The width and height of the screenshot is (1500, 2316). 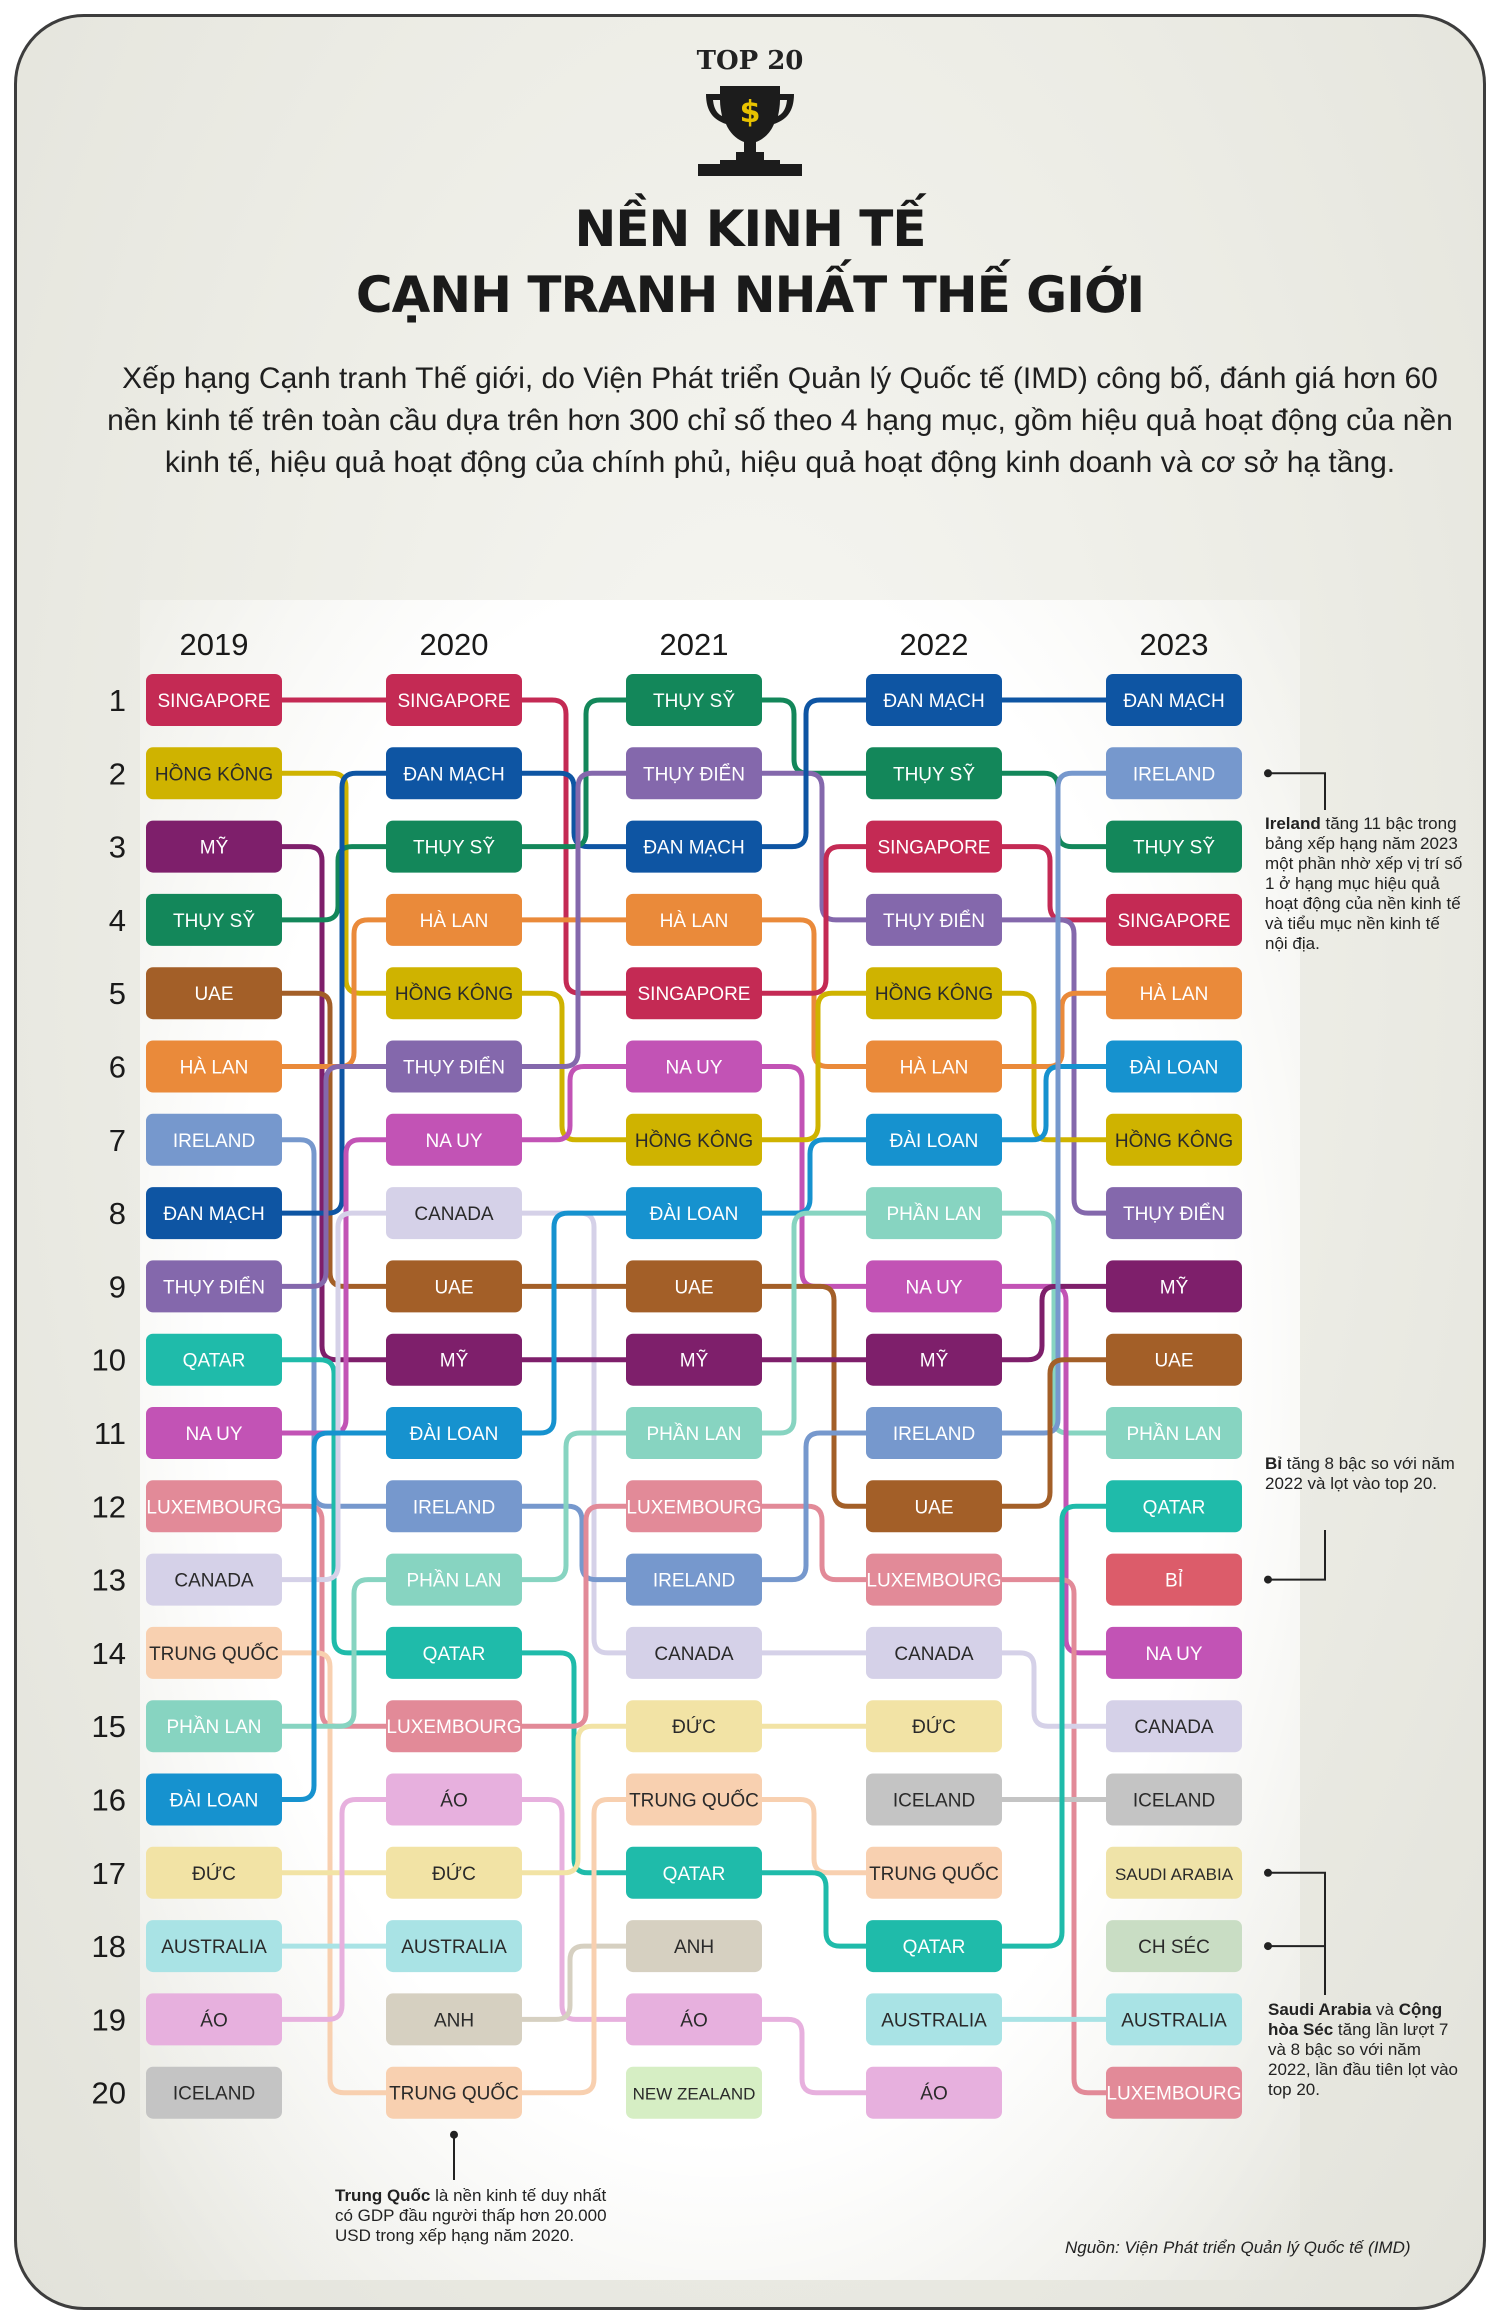 I want to click on connector-canada-2022-2023, so click(x=1054, y=1689).